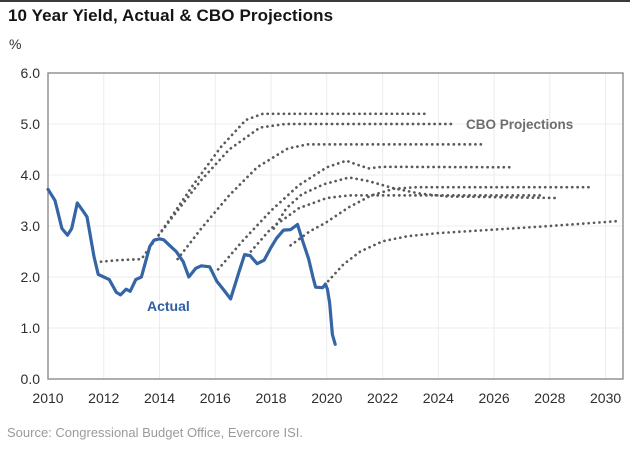  I want to click on x-tick-label: 2010, so click(47, 398).